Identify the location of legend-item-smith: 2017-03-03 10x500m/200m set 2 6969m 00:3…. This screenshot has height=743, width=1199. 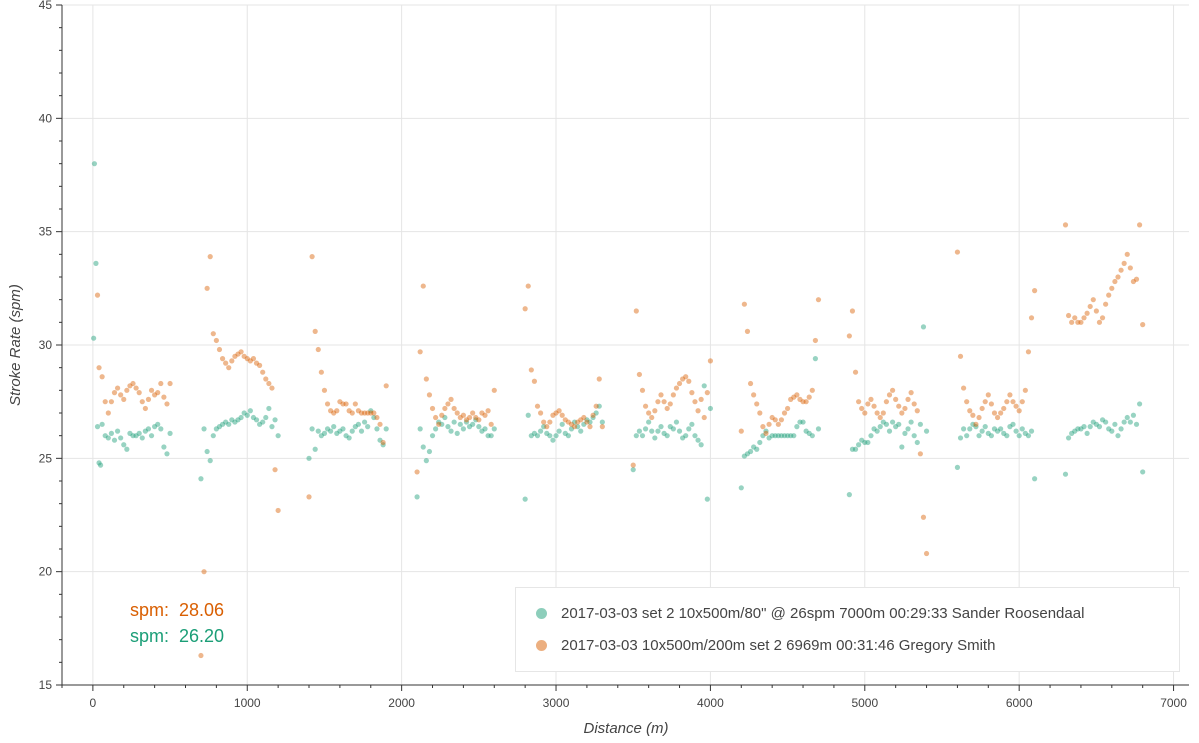
(765, 645).